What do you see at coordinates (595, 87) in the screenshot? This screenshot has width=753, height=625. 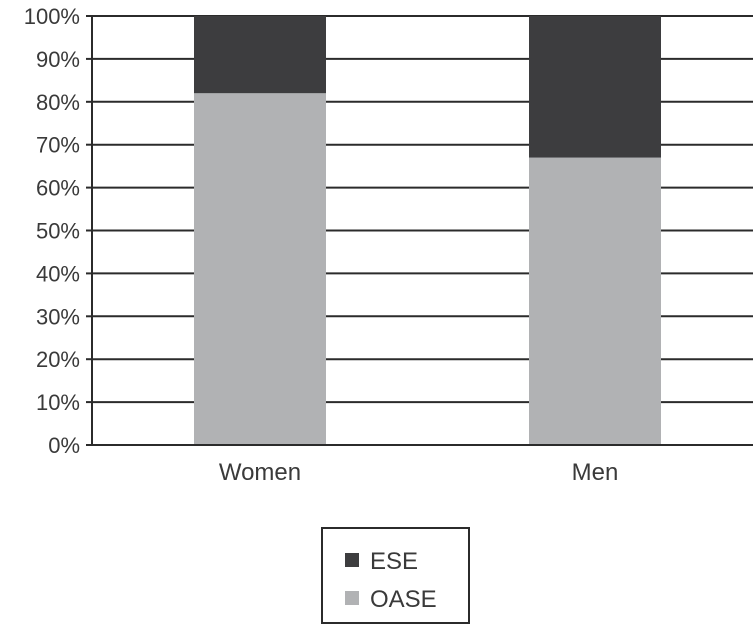 I see `bar-men-ese` at bounding box center [595, 87].